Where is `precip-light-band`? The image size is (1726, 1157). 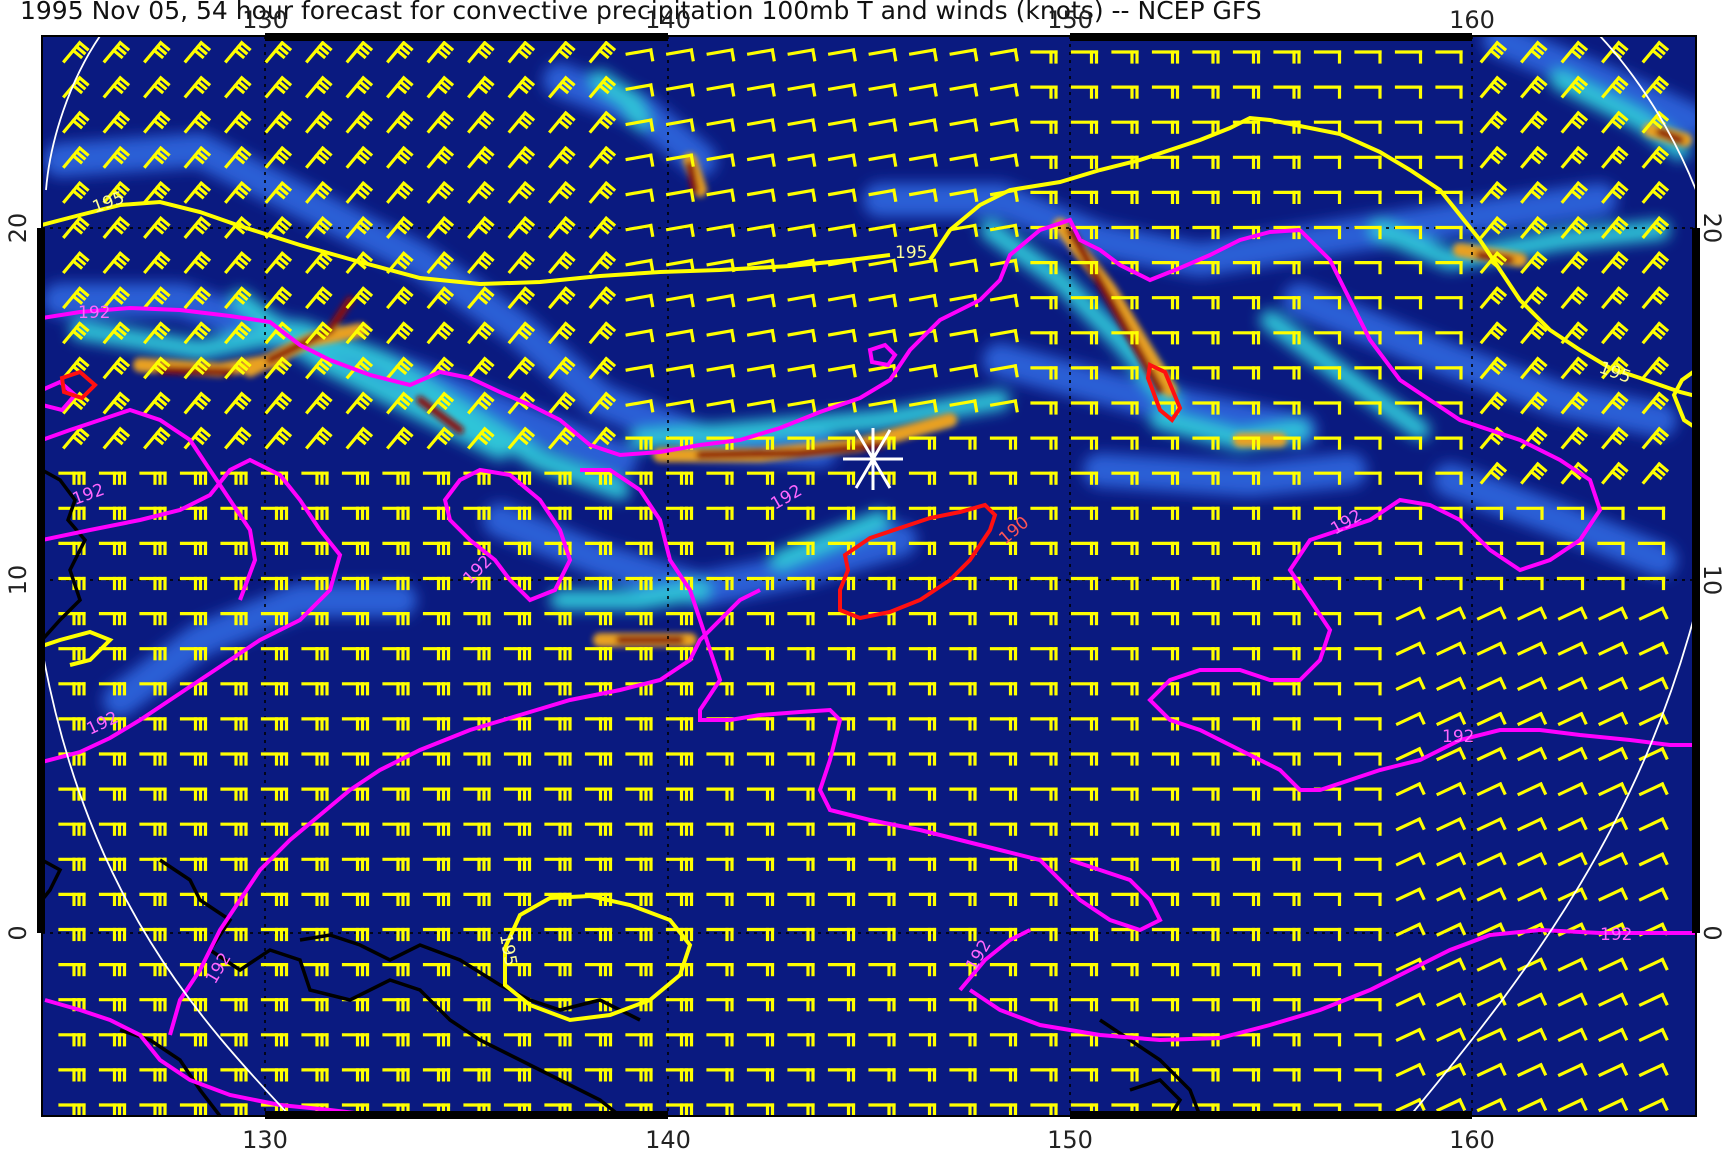 precip-light-band is located at coordinates (1480, 360).